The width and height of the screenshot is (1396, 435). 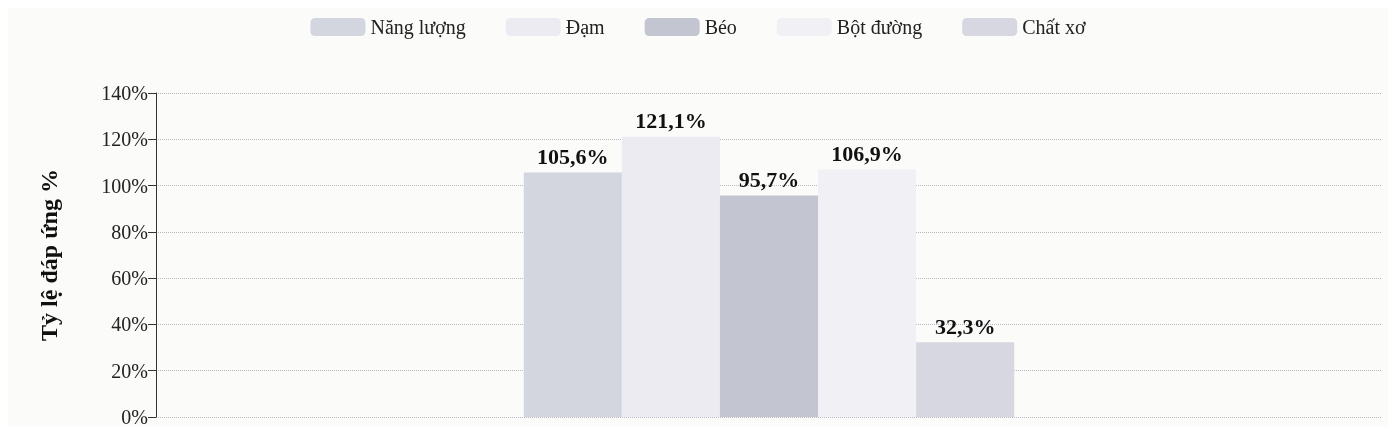 What do you see at coordinates (134, 417) in the screenshot?
I see `y-tick-label: 0%` at bounding box center [134, 417].